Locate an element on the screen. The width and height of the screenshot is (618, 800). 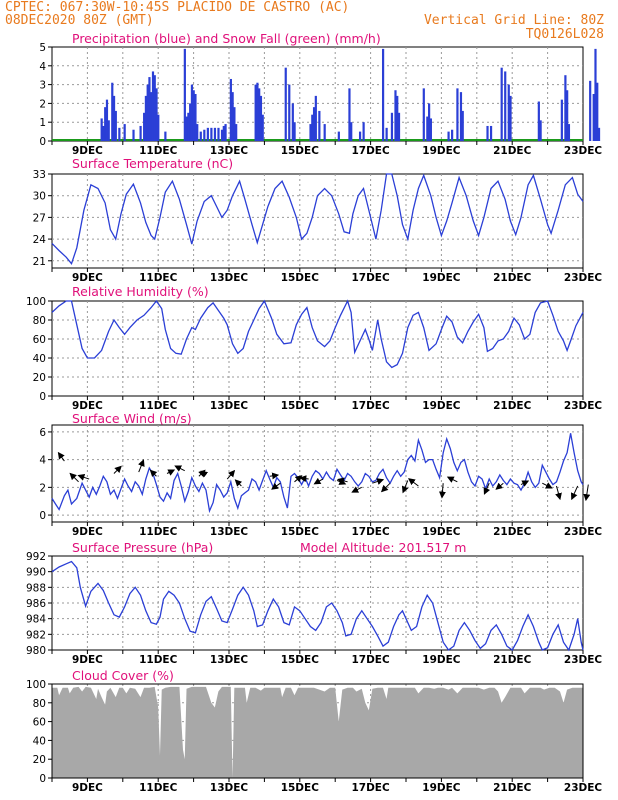
cloud-cover-area is located at coordinates (317, 732).